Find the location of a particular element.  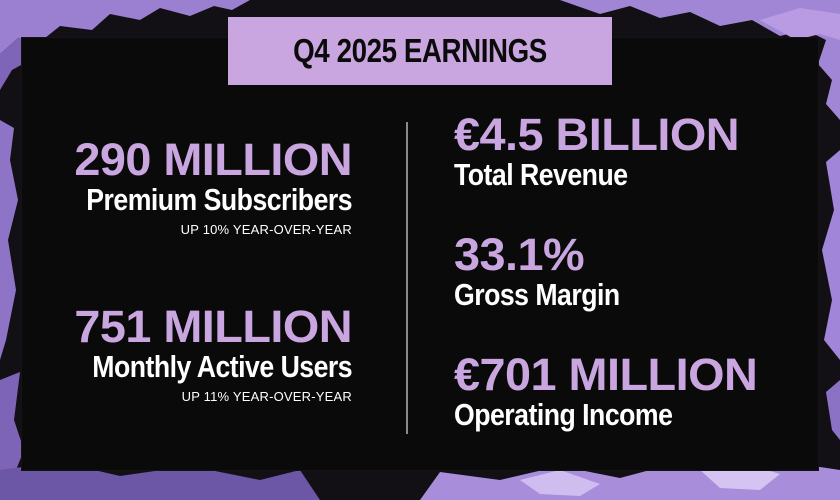

stat-value: €701 MILLION is located at coordinates (605, 375).